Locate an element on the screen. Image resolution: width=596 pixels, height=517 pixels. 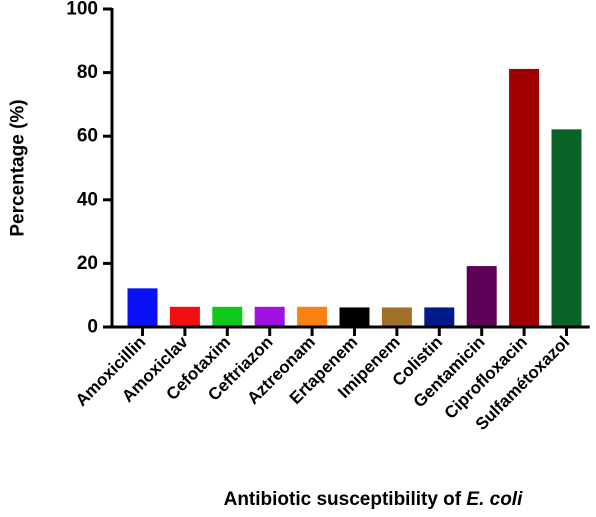
y-tick-label: 100 is located at coordinates (82, 10).